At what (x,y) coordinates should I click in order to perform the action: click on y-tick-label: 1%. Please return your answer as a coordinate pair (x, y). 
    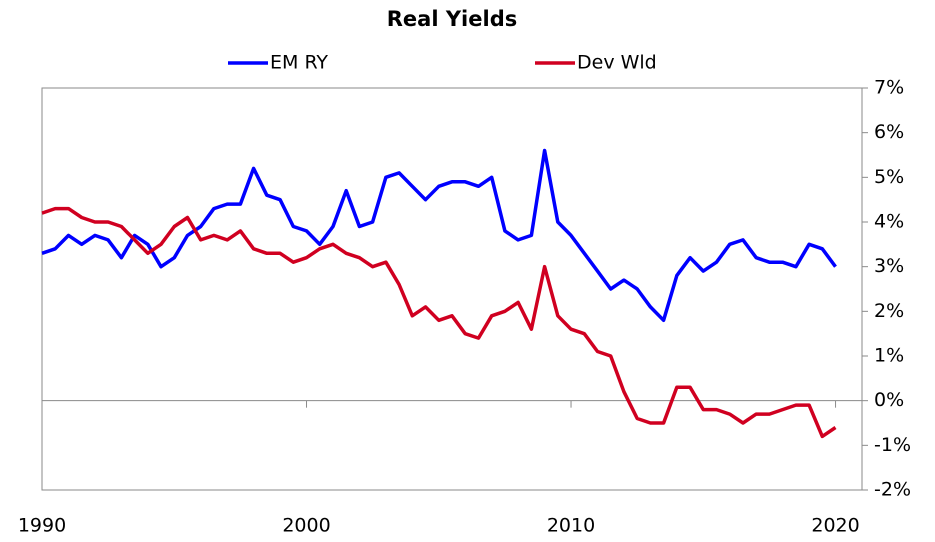
    Looking at the image, I should click on (889, 356).